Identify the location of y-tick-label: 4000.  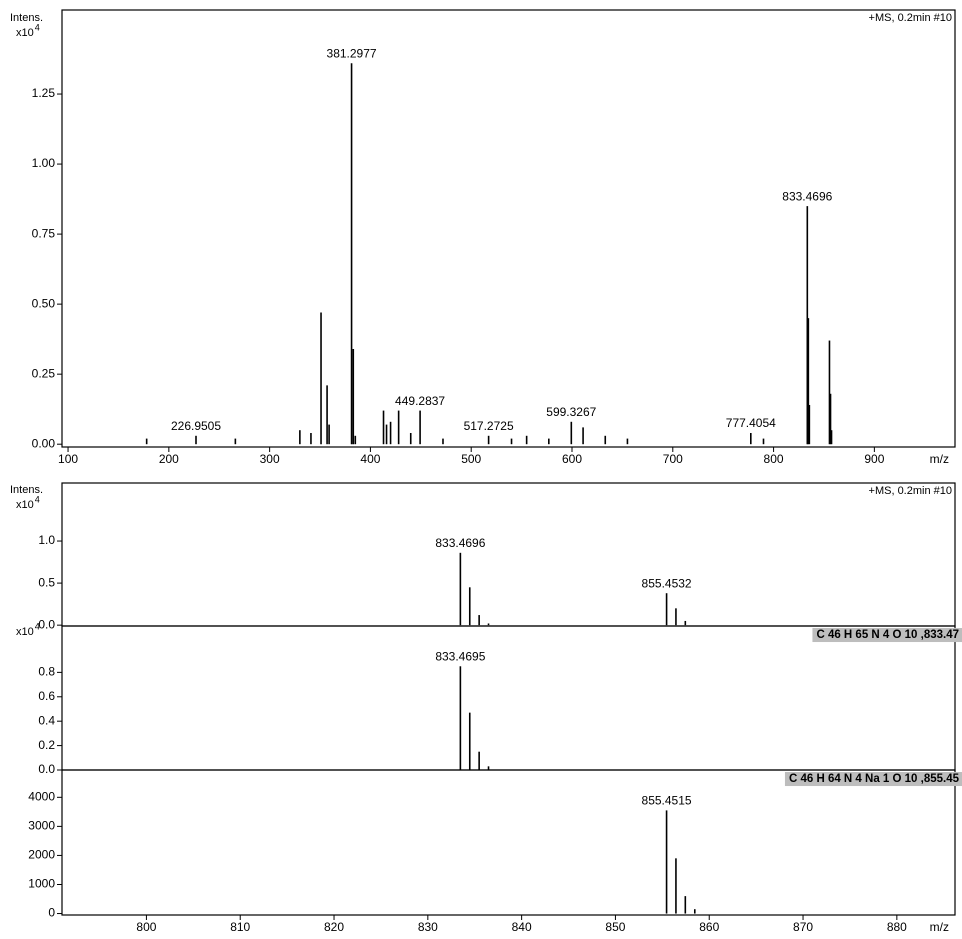
(41, 796).